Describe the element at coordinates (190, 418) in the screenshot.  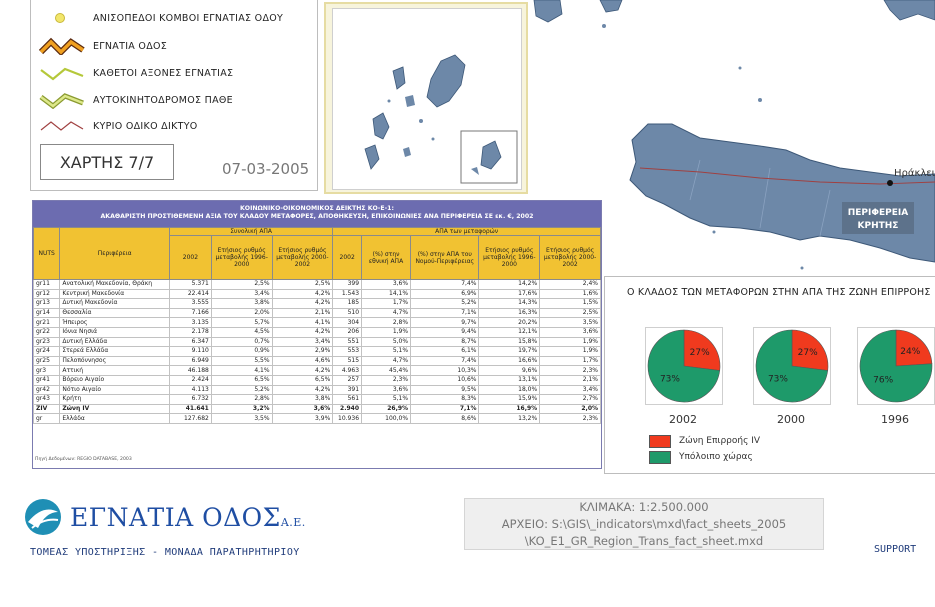
I see `cell-value: 127.682` at that location.